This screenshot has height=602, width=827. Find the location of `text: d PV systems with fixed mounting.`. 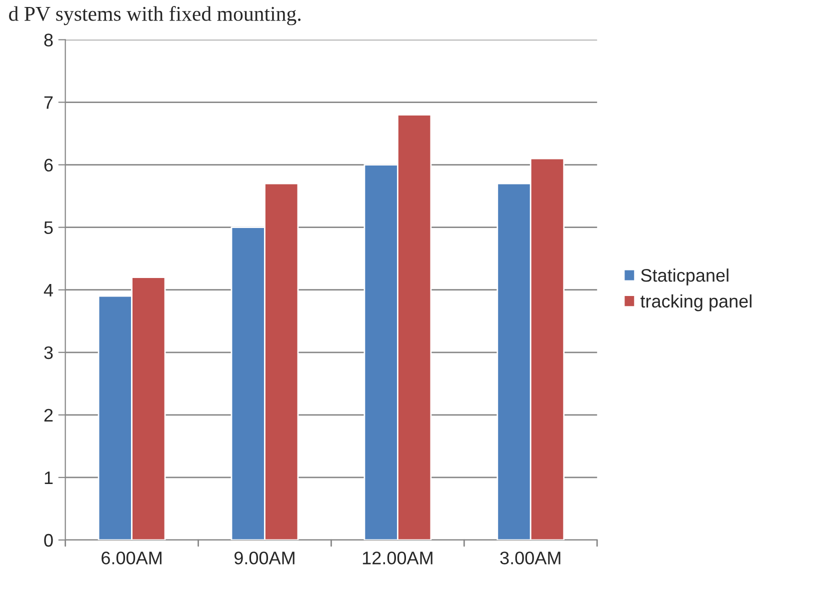

text: d PV systems with fixed mounting. is located at coordinates (155, 16).